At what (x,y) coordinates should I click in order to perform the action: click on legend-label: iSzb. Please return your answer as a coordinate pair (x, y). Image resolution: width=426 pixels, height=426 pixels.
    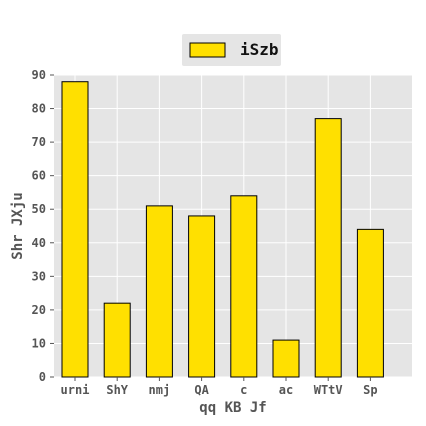
    Looking at the image, I should click on (259, 49).